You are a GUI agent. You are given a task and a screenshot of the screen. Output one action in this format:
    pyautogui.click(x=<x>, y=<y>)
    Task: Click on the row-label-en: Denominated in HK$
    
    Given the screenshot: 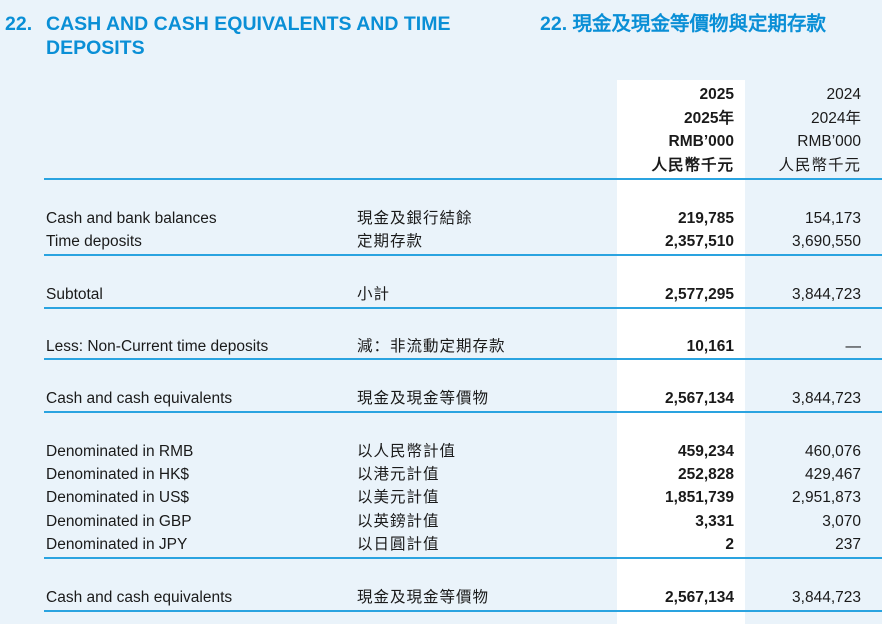 What is the action you would take?
    pyautogui.click(x=118, y=474)
    